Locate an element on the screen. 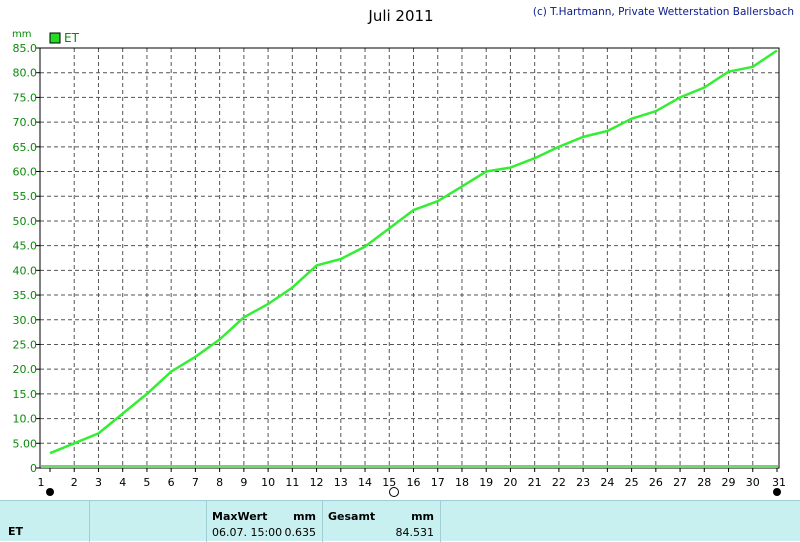  y-tick-label: 60.0 is located at coordinates (25, 172).